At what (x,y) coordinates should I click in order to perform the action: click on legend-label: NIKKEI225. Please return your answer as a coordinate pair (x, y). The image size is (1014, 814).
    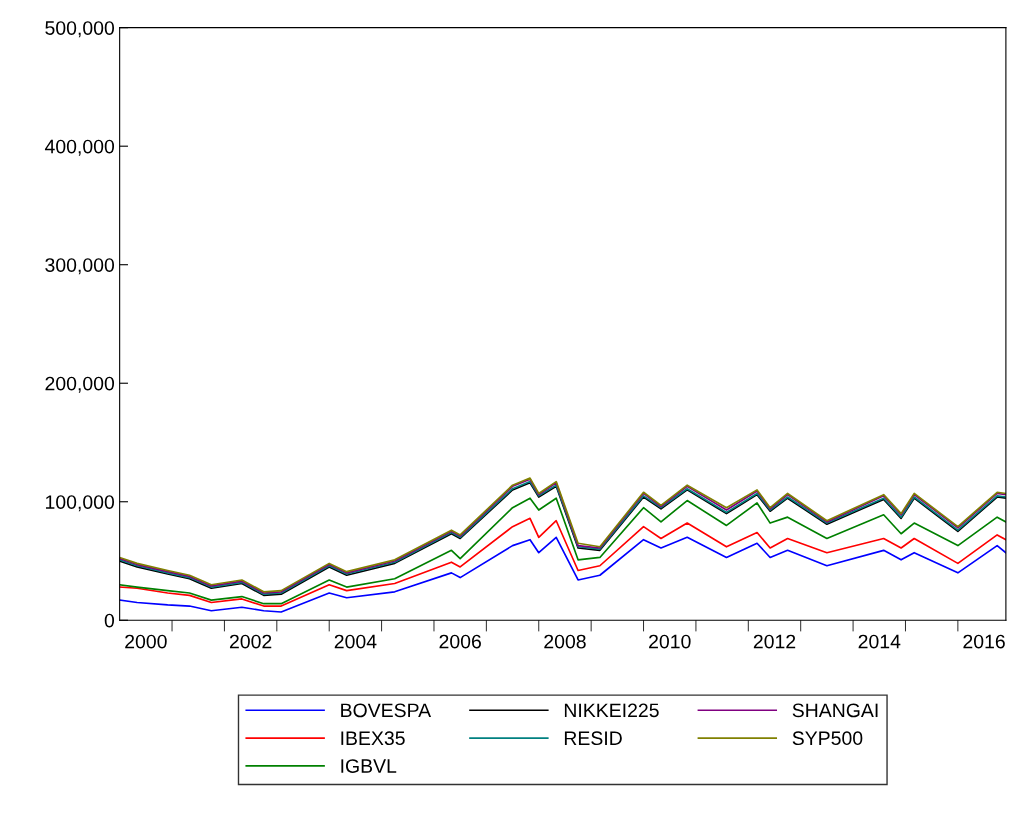
    Looking at the image, I should click on (611, 710).